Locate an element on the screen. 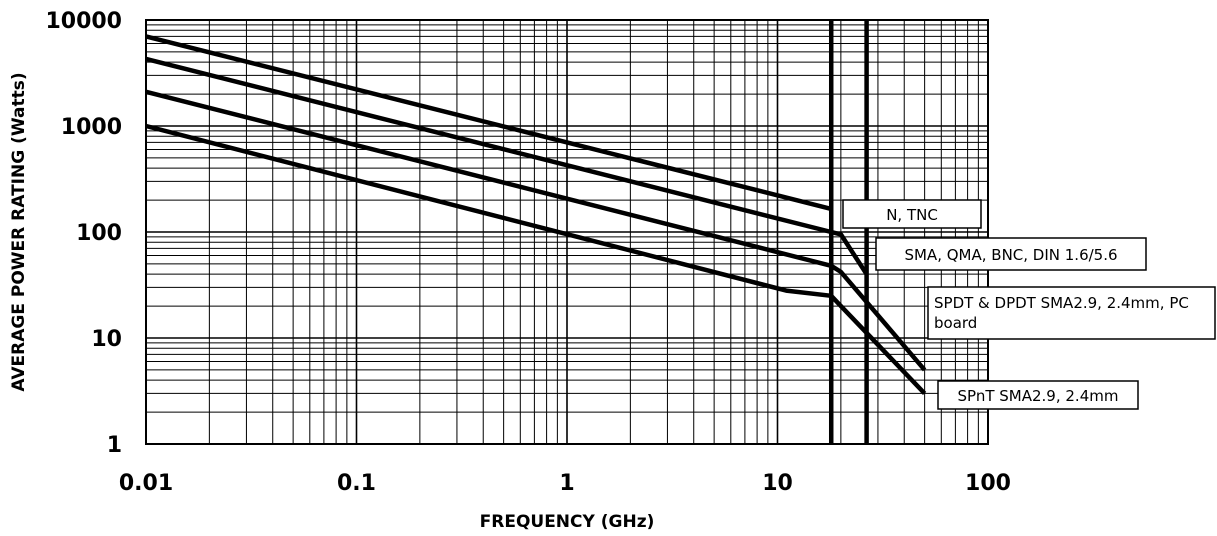  y-axis-title: AVERAGE POWER RATING (Watts) is located at coordinates (19, 231).